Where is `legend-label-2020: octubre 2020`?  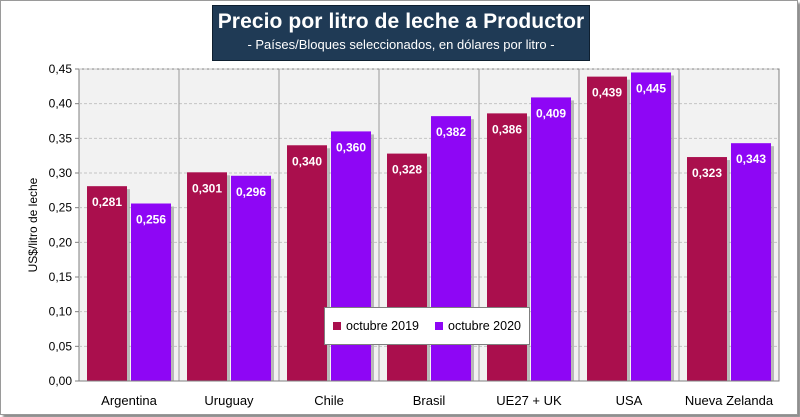 legend-label-2020: octubre 2020 is located at coordinates (484, 326).